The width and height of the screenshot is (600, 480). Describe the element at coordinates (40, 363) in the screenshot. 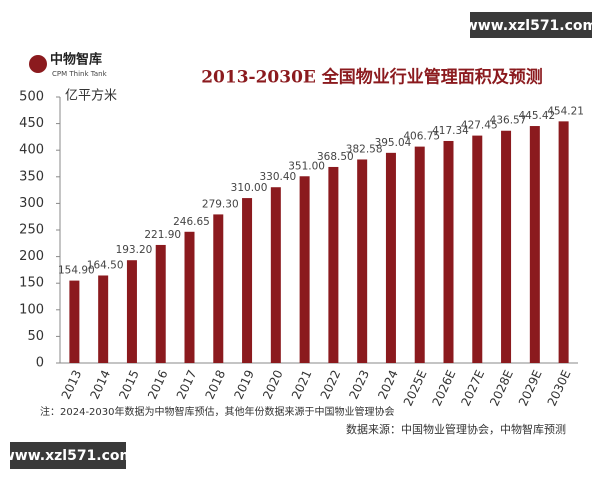

I see `y-tick-label: 0` at that location.